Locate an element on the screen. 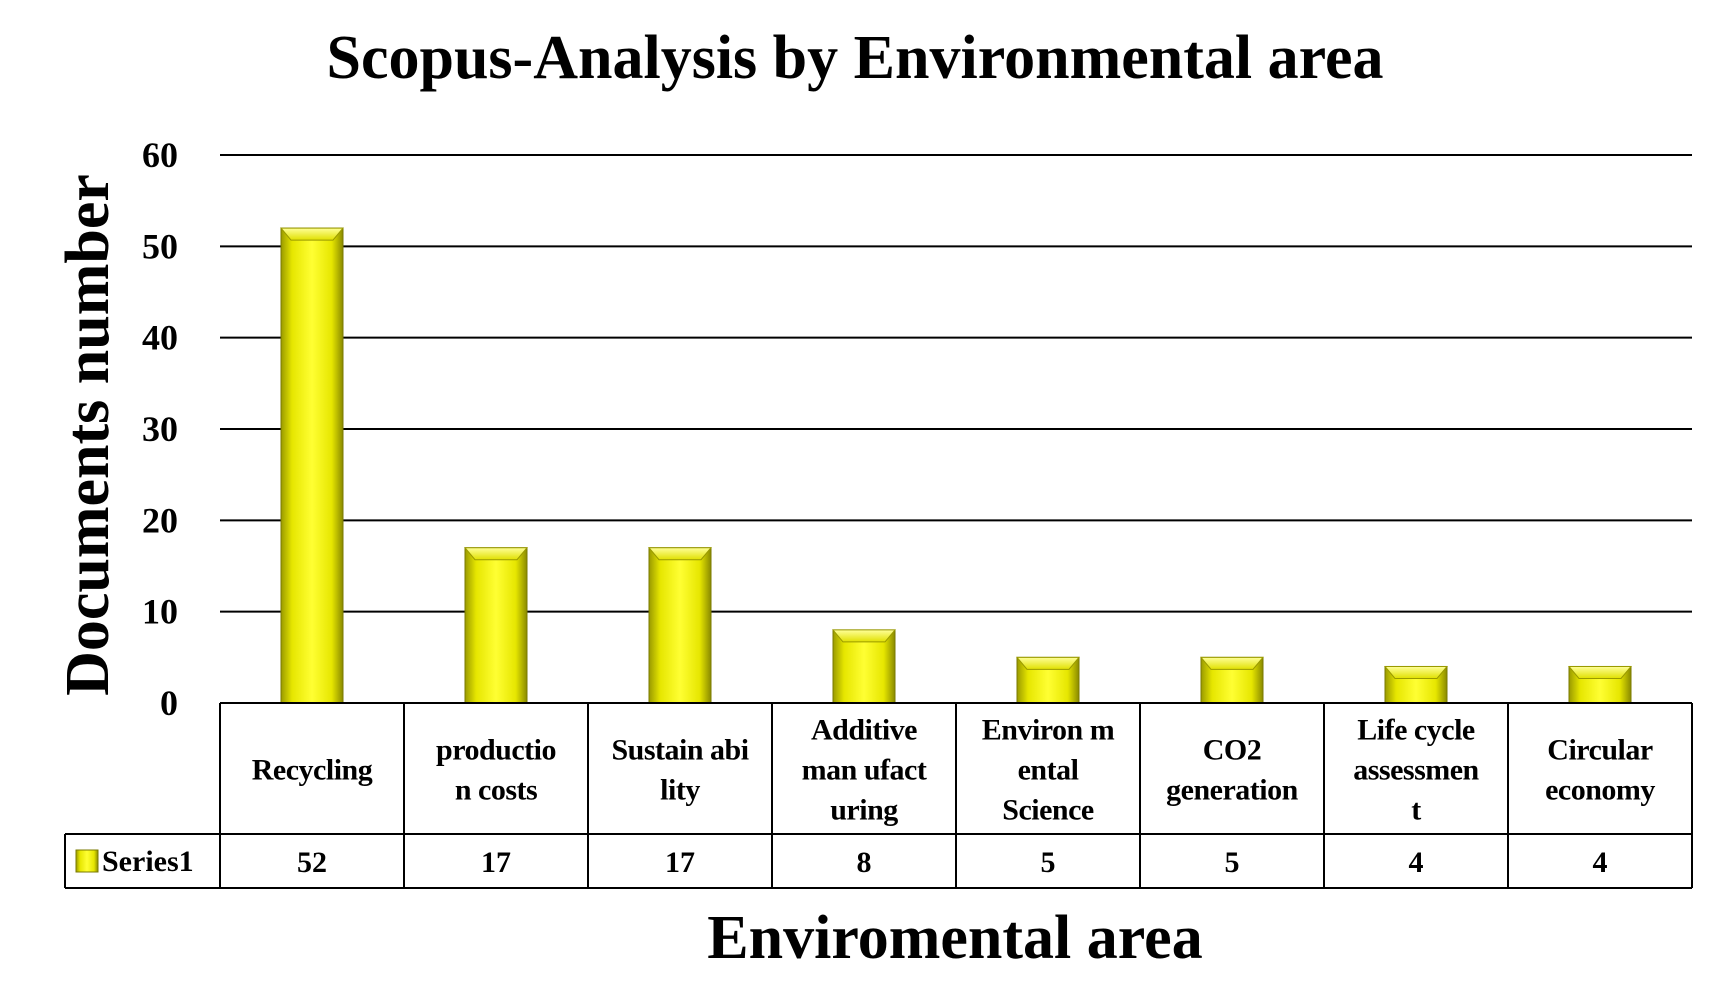 The width and height of the screenshot is (1710, 1002). chart-title: Scopus-Analysis by Environmental area is located at coordinates (854, 58).